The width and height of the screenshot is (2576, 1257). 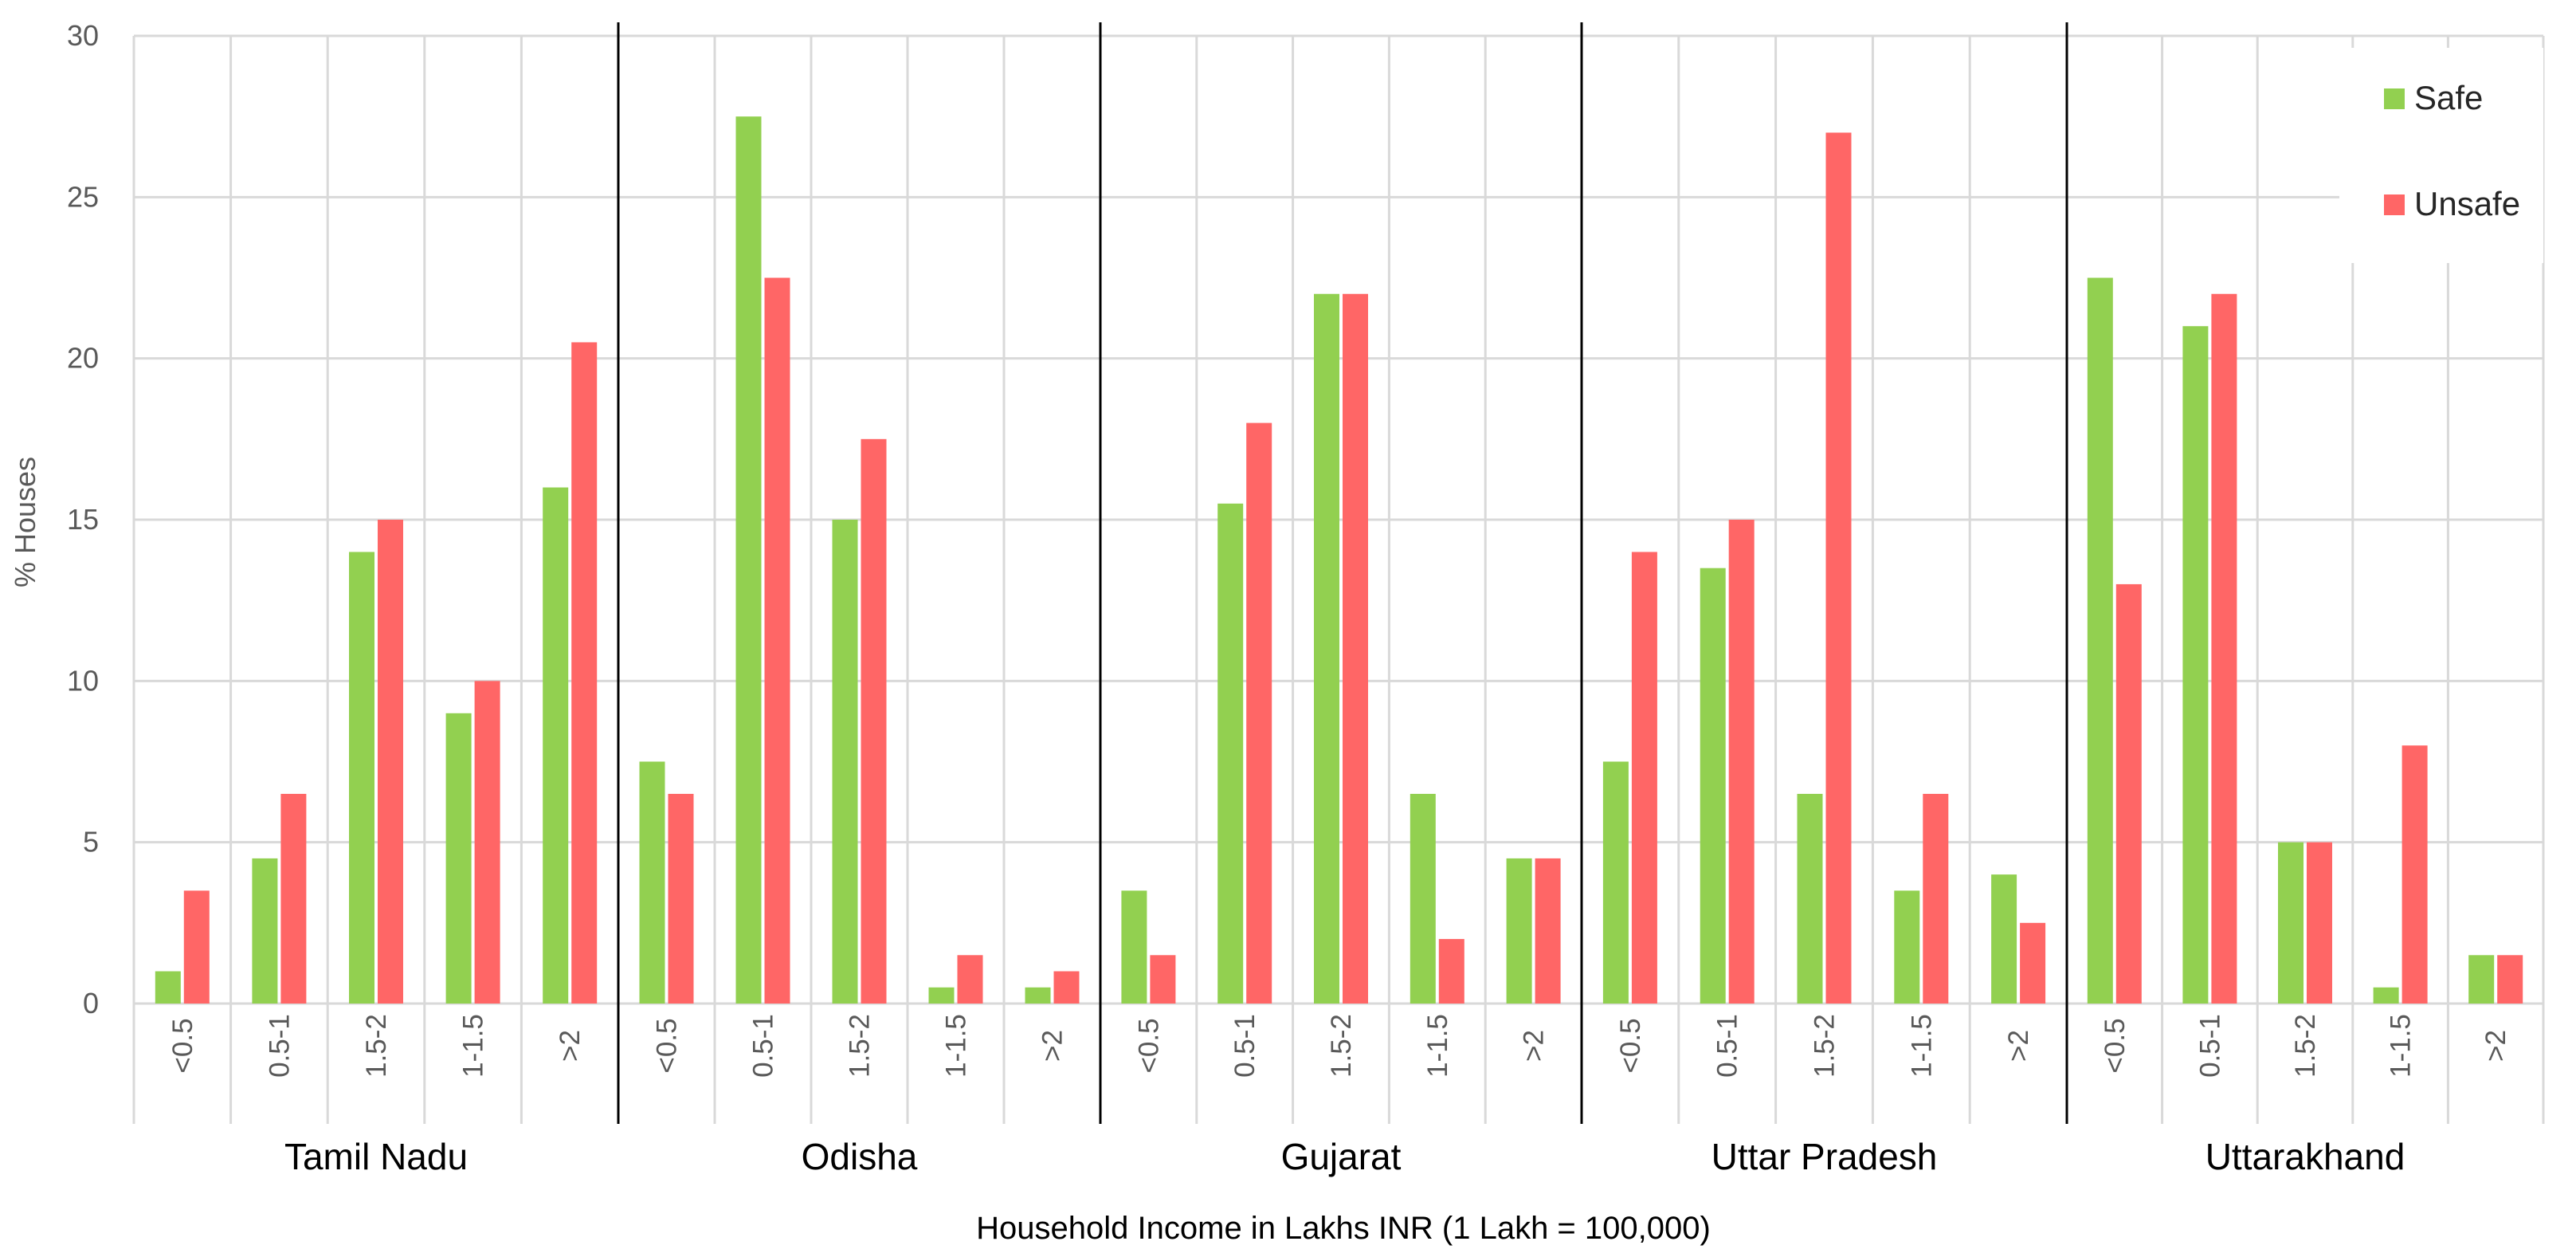 I want to click on y-tick-label-0: 0, so click(x=91, y=1003).